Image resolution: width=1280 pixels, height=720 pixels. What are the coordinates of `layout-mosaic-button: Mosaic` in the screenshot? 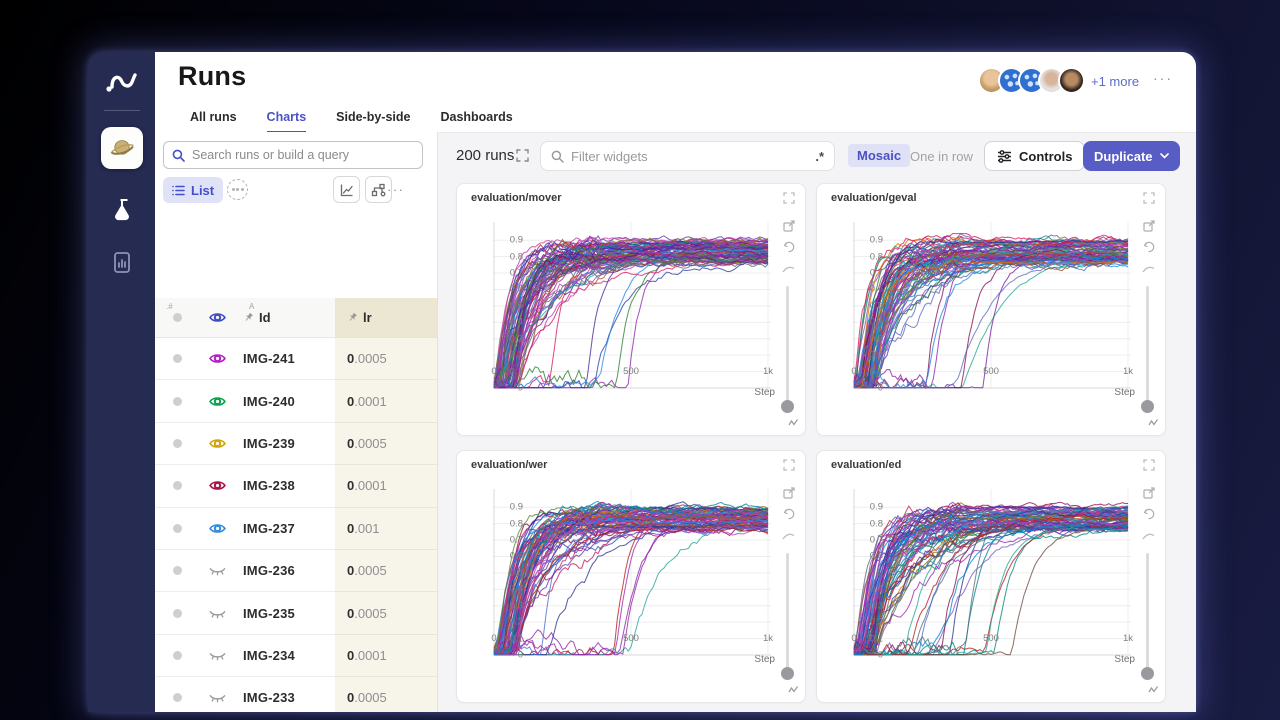 It's located at (879, 155).